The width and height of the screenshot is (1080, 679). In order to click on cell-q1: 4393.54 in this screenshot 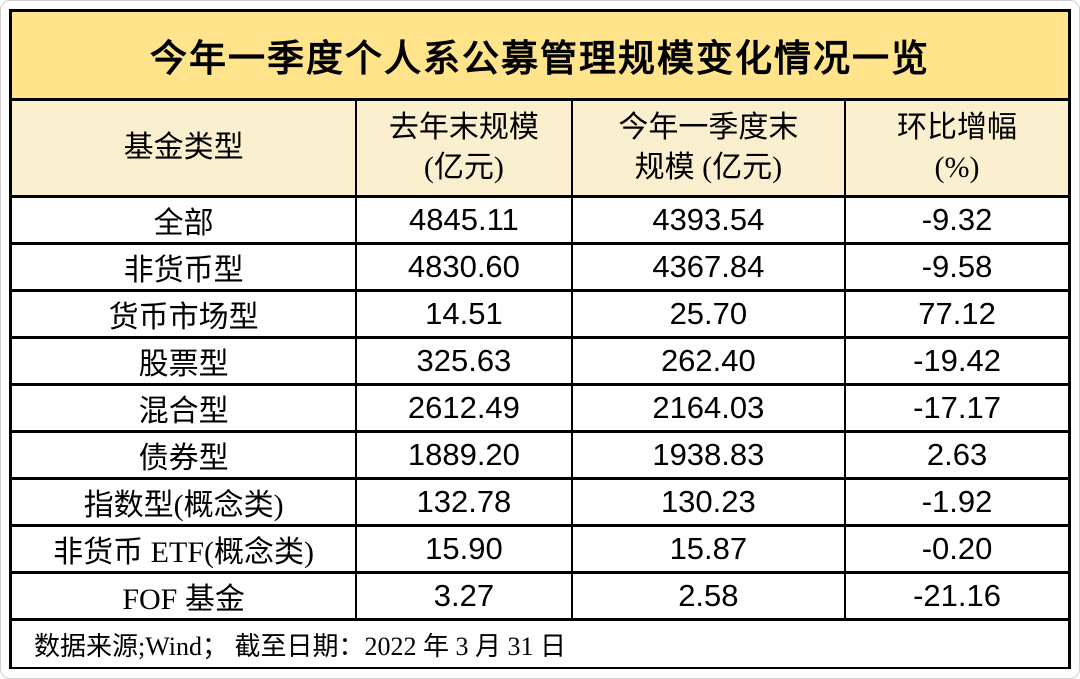, I will do `click(707, 220)`.